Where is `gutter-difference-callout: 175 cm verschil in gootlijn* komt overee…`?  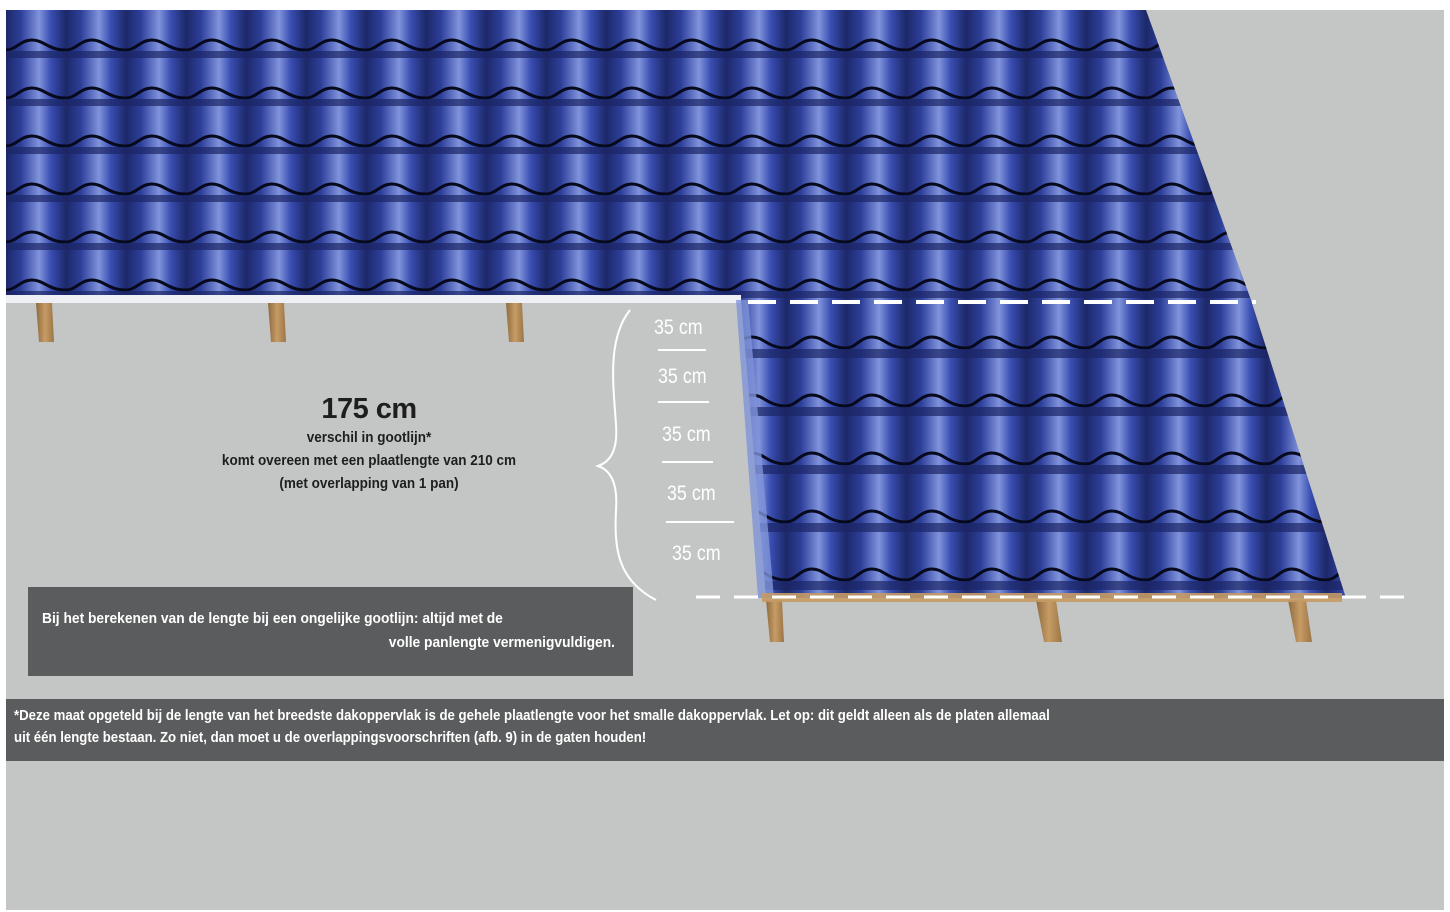 gutter-difference-callout: 175 cm verschil in gootlijn* komt overee… is located at coordinates (369, 443).